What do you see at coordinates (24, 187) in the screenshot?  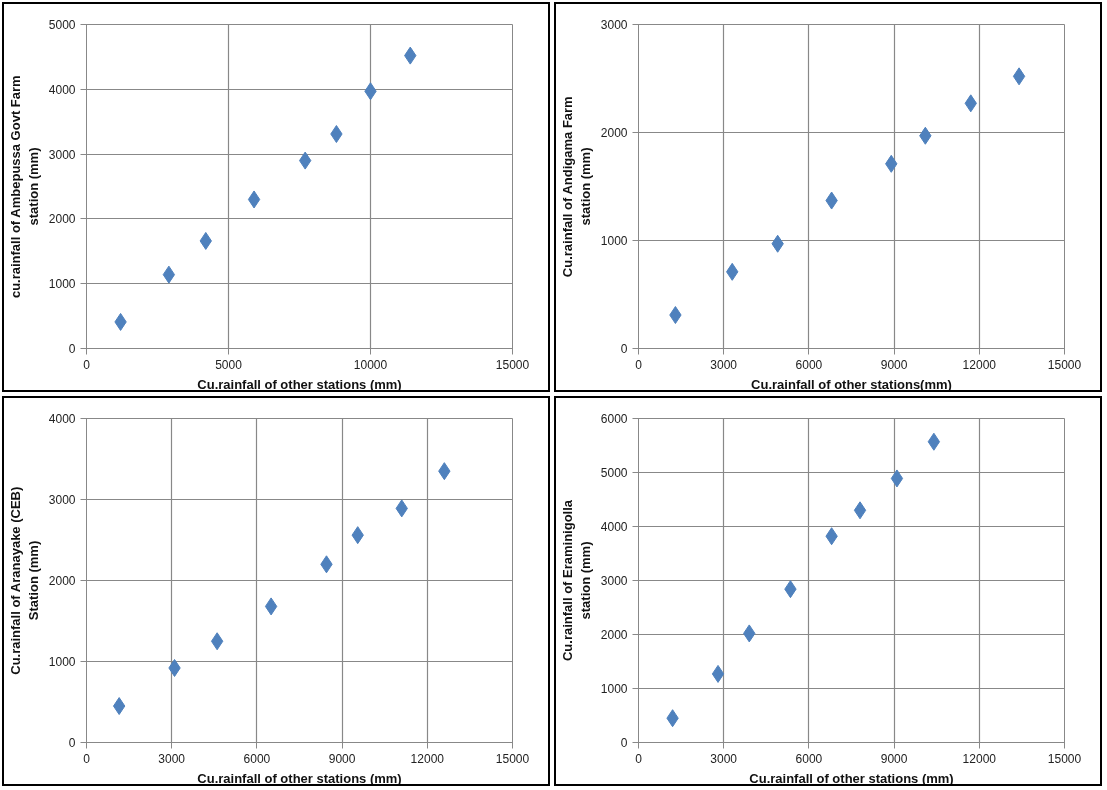 I see `y-axis-title: cu.rainfall of Ambepussa Govt Farm station (mm)` at bounding box center [24, 187].